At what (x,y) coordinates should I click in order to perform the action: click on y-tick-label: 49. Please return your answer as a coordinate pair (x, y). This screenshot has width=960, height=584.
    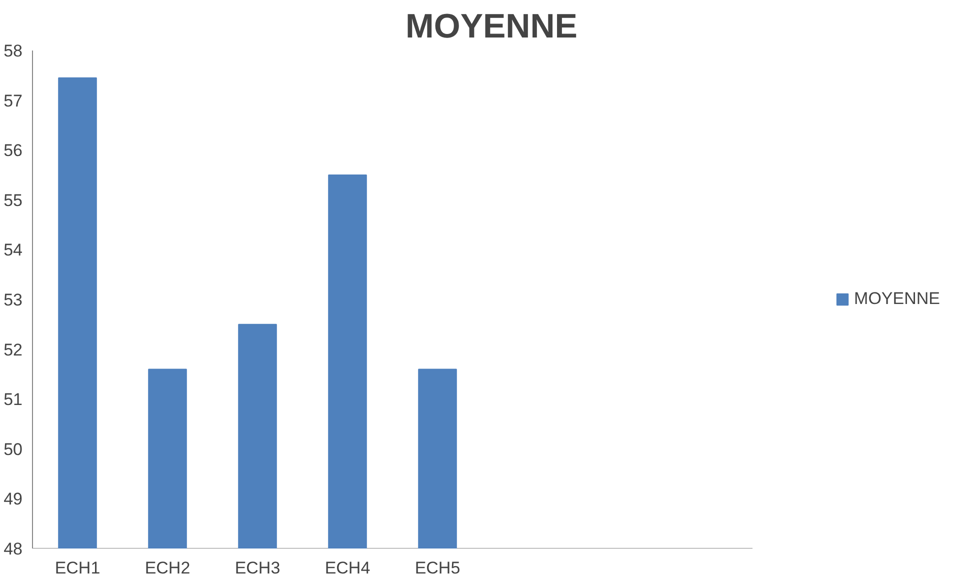
    Looking at the image, I should click on (13, 499).